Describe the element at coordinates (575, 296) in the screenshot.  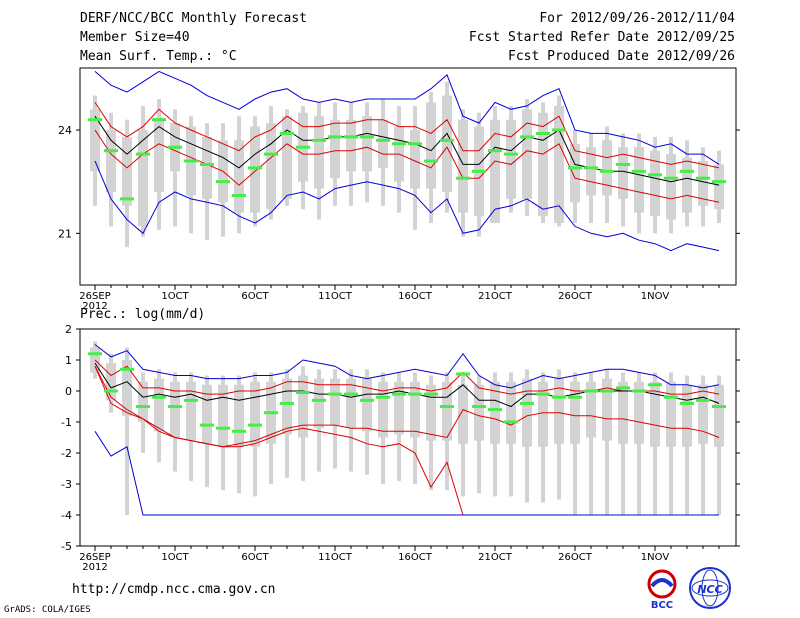
I see `xtick-label-0-6-0: 26OCT` at that location.